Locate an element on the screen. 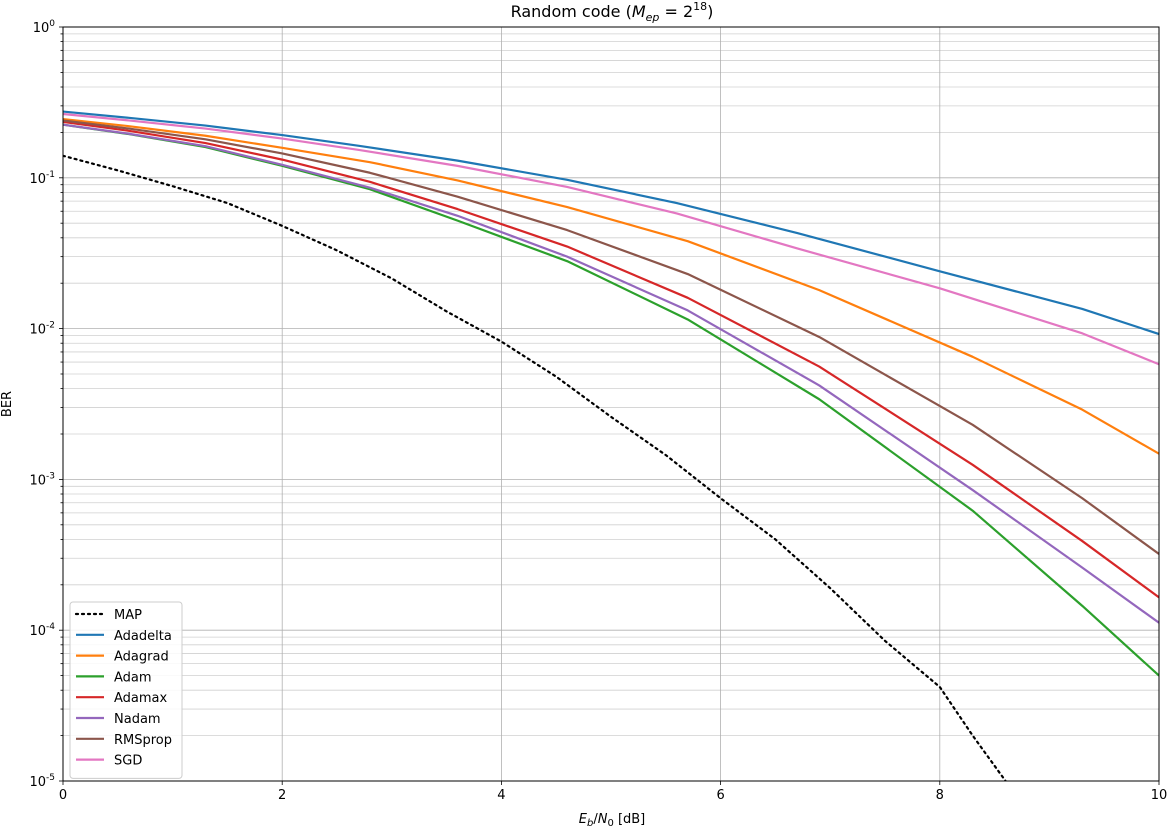 Image resolution: width=1169 pixels, height=827 pixels. x-axis-label: Eb/N0 [dB] is located at coordinates (612, 819).